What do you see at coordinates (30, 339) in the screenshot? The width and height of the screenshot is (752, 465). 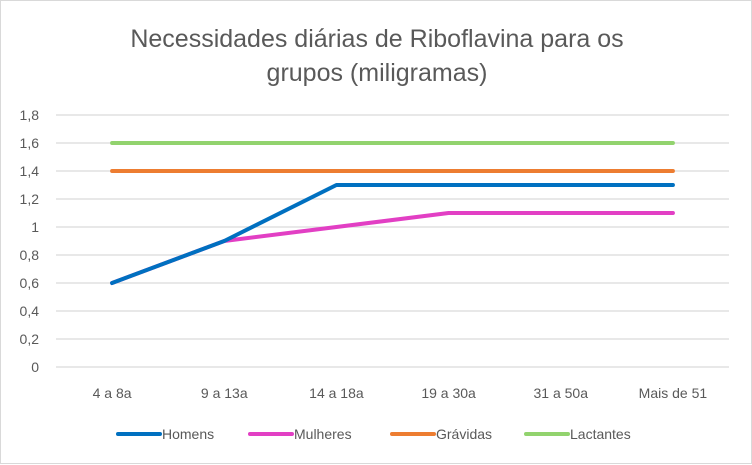 I see `y-tick-label: 0,2` at bounding box center [30, 339].